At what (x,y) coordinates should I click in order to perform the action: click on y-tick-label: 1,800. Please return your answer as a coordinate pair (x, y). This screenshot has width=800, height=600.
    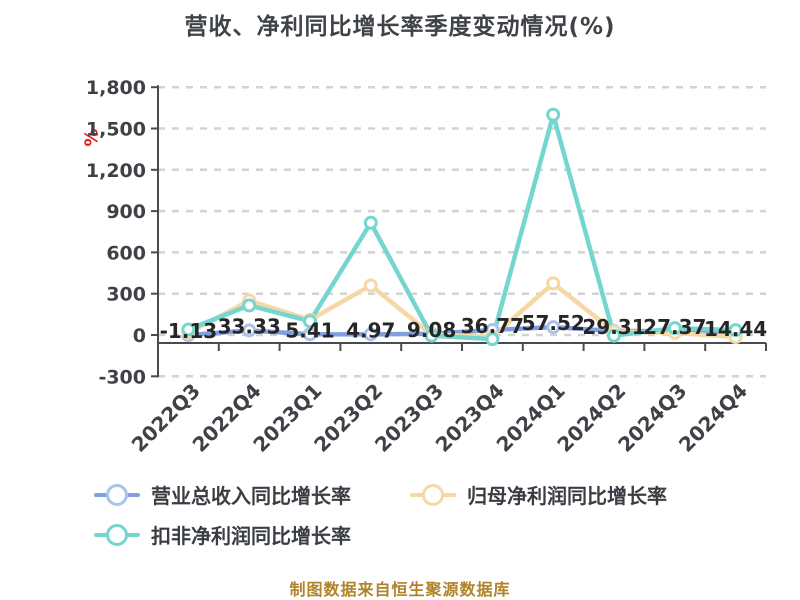
    Looking at the image, I should click on (116, 88).